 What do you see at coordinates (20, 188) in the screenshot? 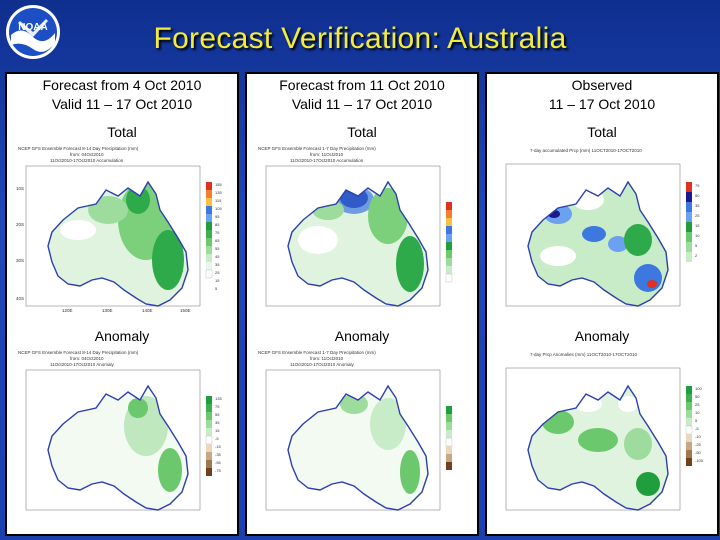
I see `lat-label: 10S` at bounding box center [20, 188].